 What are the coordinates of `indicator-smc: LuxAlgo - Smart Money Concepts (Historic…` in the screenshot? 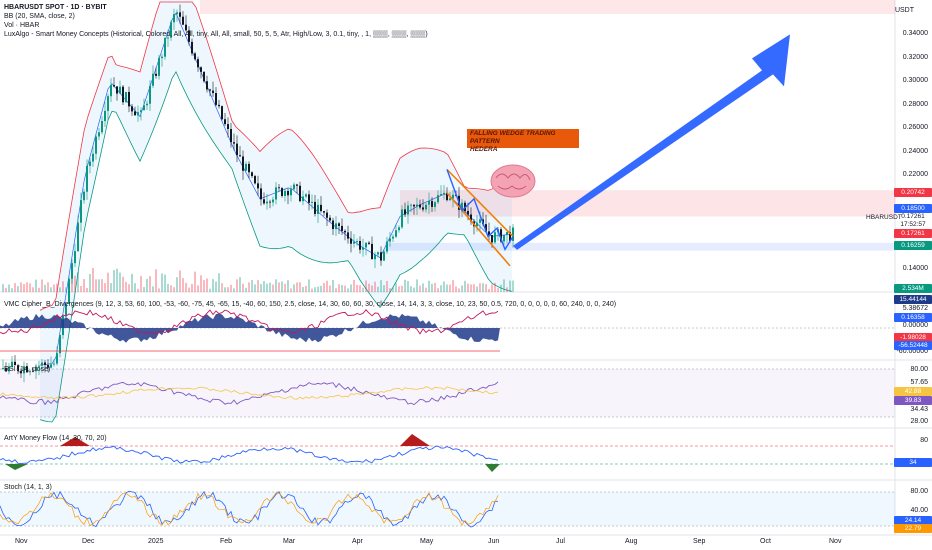 It's located at (216, 34).